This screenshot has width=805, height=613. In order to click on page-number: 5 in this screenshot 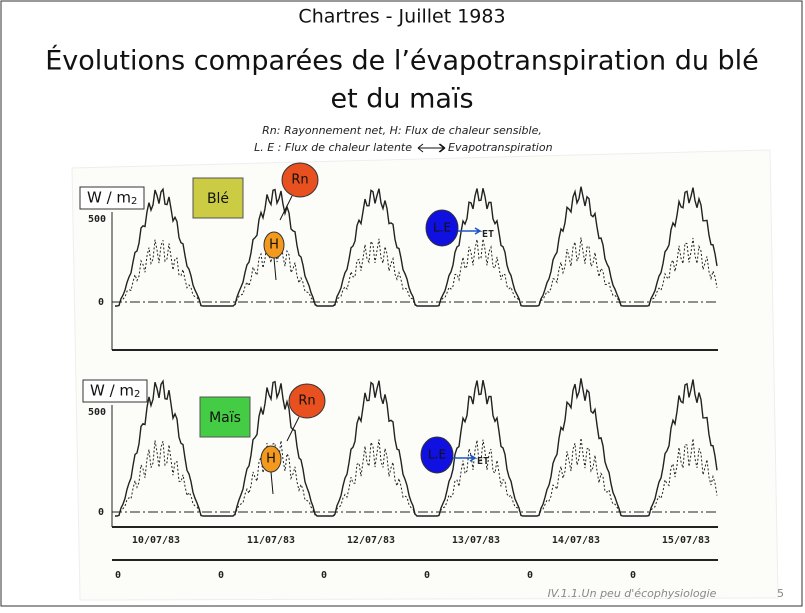, I will do `click(780, 593)`.